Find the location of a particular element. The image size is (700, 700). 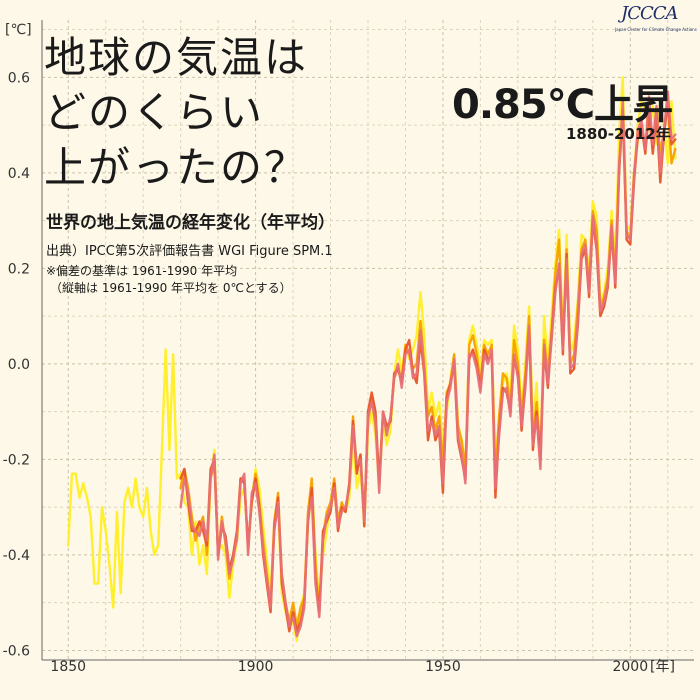

y-tick-label: -0.6 is located at coordinates (16, 651).